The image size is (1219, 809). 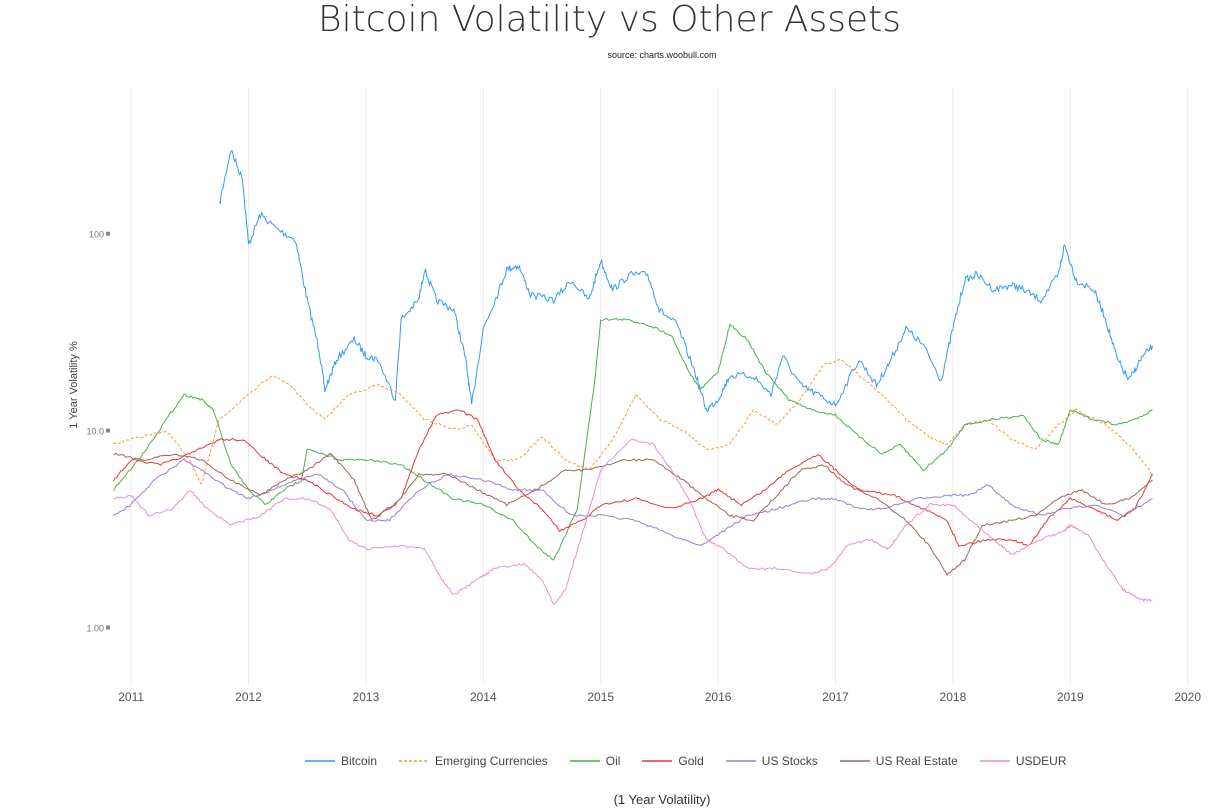 What do you see at coordinates (613, 761) in the screenshot?
I see `legend-label: Oil` at bounding box center [613, 761].